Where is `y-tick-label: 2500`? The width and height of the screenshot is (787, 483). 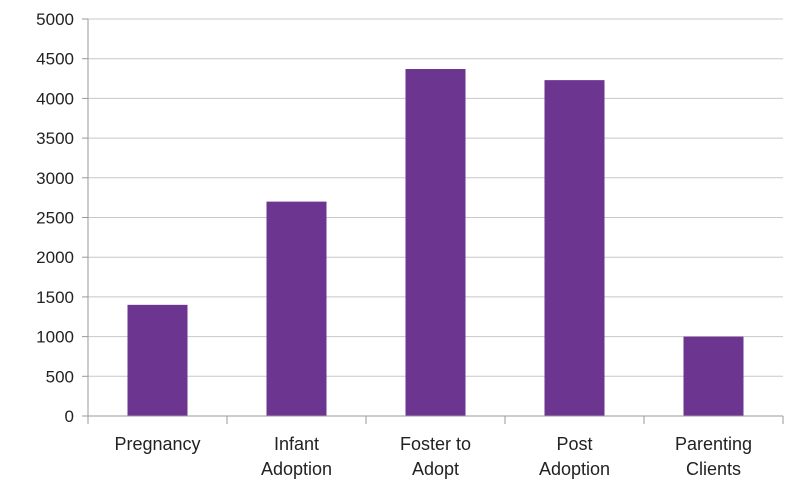 y-tick-label: 2500 is located at coordinates (55, 218).